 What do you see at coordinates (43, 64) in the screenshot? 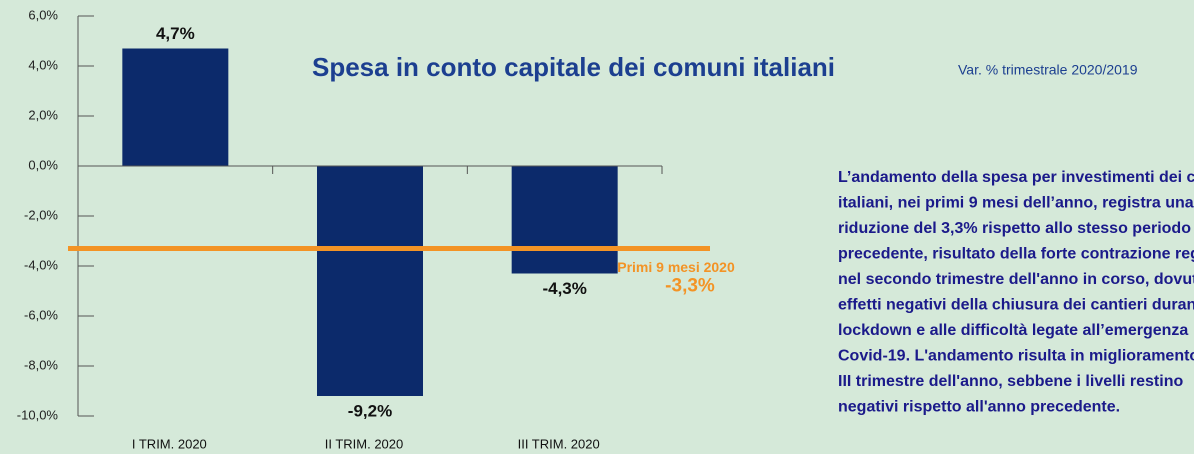
I see `y-tick-label: 4,0%` at bounding box center [43, 64].